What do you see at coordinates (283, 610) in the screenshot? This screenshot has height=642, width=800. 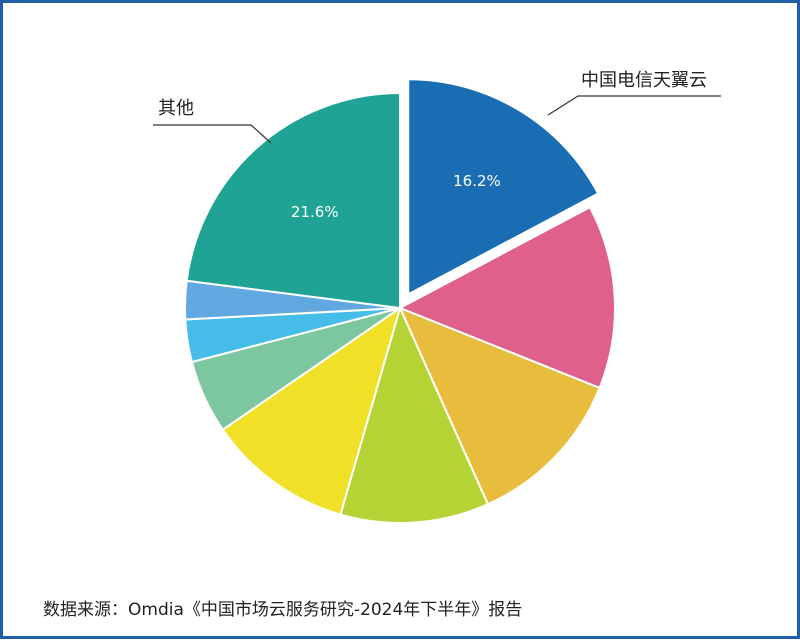 I see `source-note: 数据来源：Omdia《中国市场云服务研究-2024年下半年》报告` at bounding box center [283, 610].